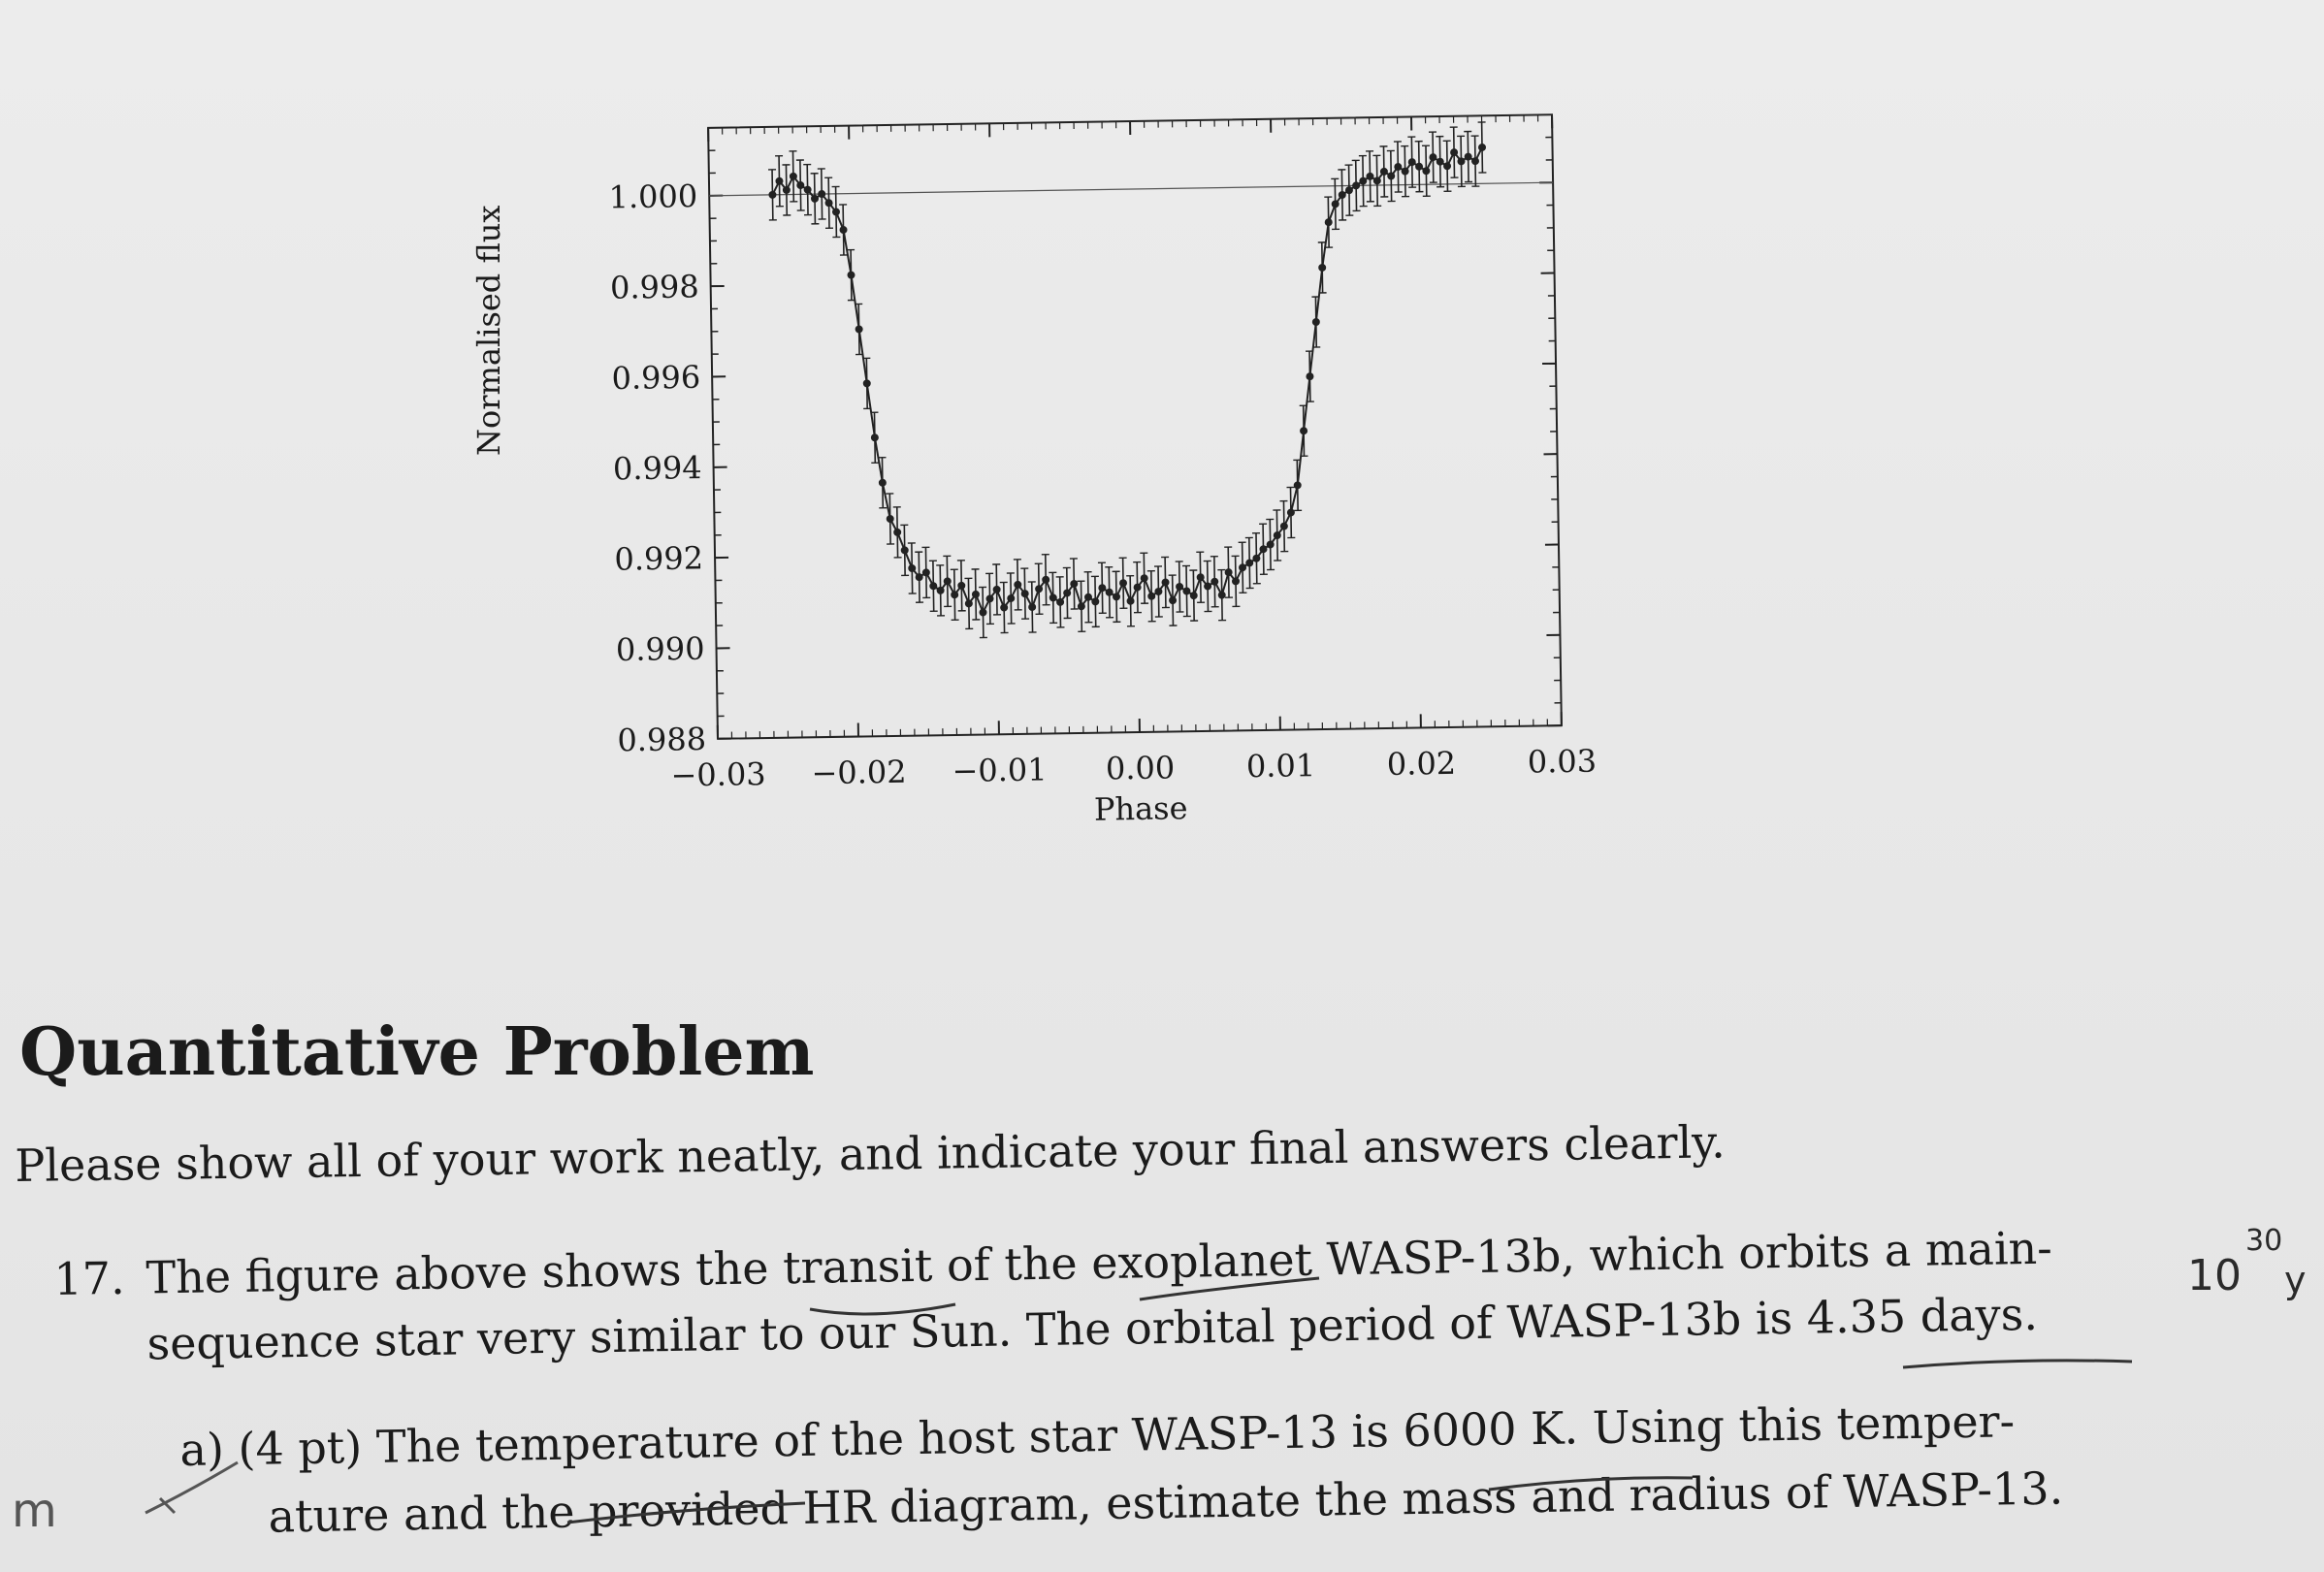 The height and width of the screenshot is (1572, 2324). Describe the element at coordinates (658, 558) in the screenshot. I see `y-tick-label: 0.992` at that location.